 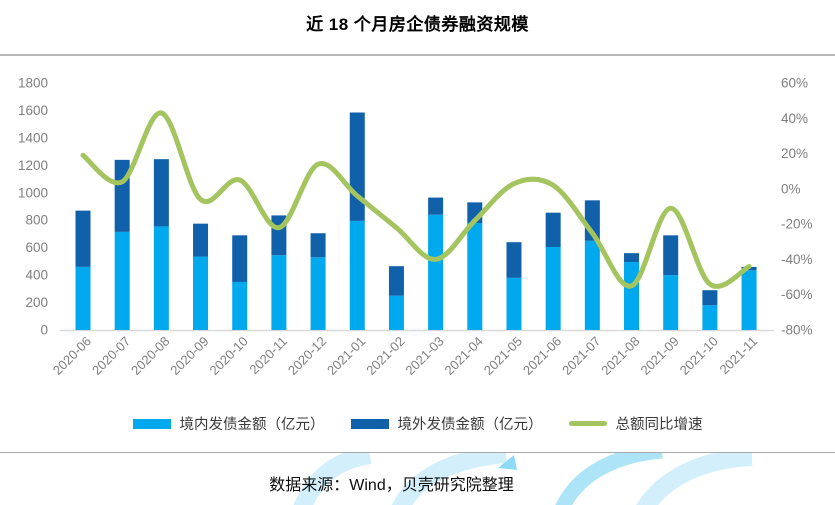 I want to click on x-tick-label: 2021-04, so click(x=464, y=356).